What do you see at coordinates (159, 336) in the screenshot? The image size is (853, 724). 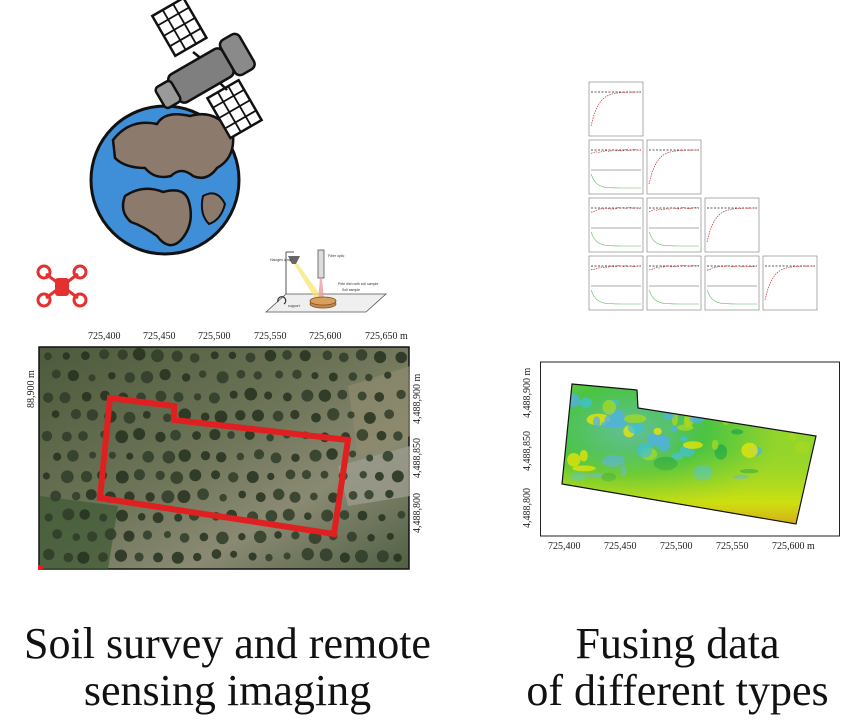 I see `map-x-tick: 725,450` at bounding box center [159, 336].